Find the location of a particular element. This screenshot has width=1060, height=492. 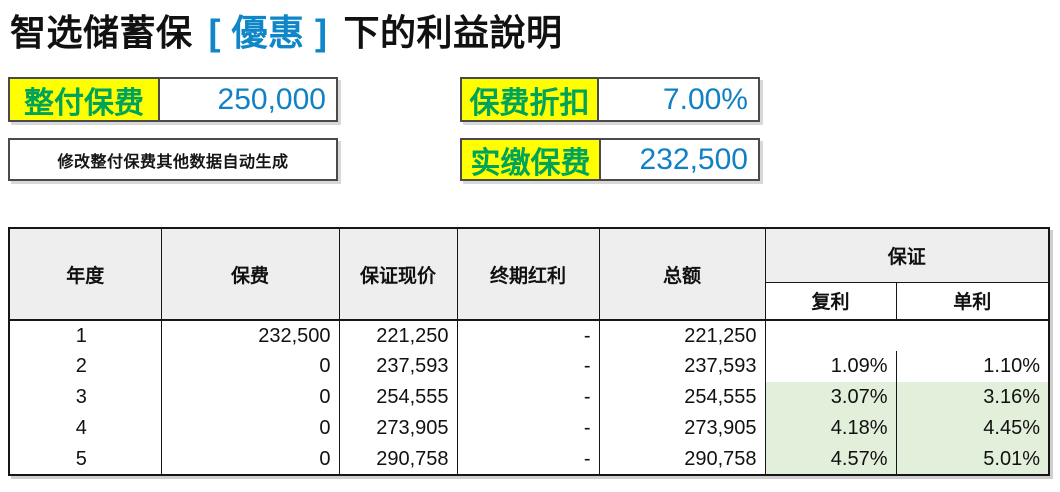

paid-premium-box: 实缴保费 232,500 is located at coordinates (610, 159).